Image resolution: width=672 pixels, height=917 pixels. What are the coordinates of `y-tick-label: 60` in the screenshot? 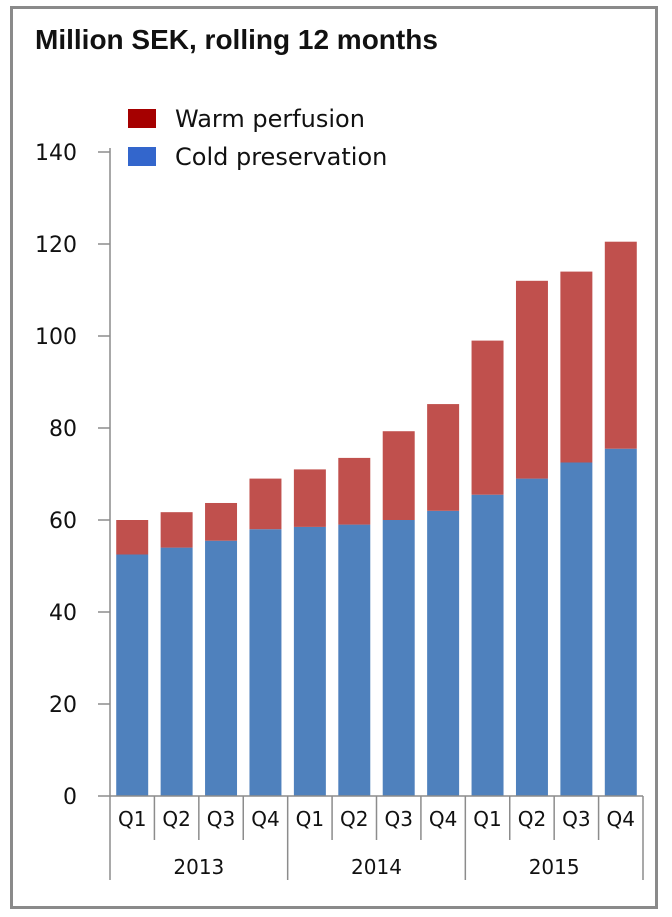 It's located at (63, 521).